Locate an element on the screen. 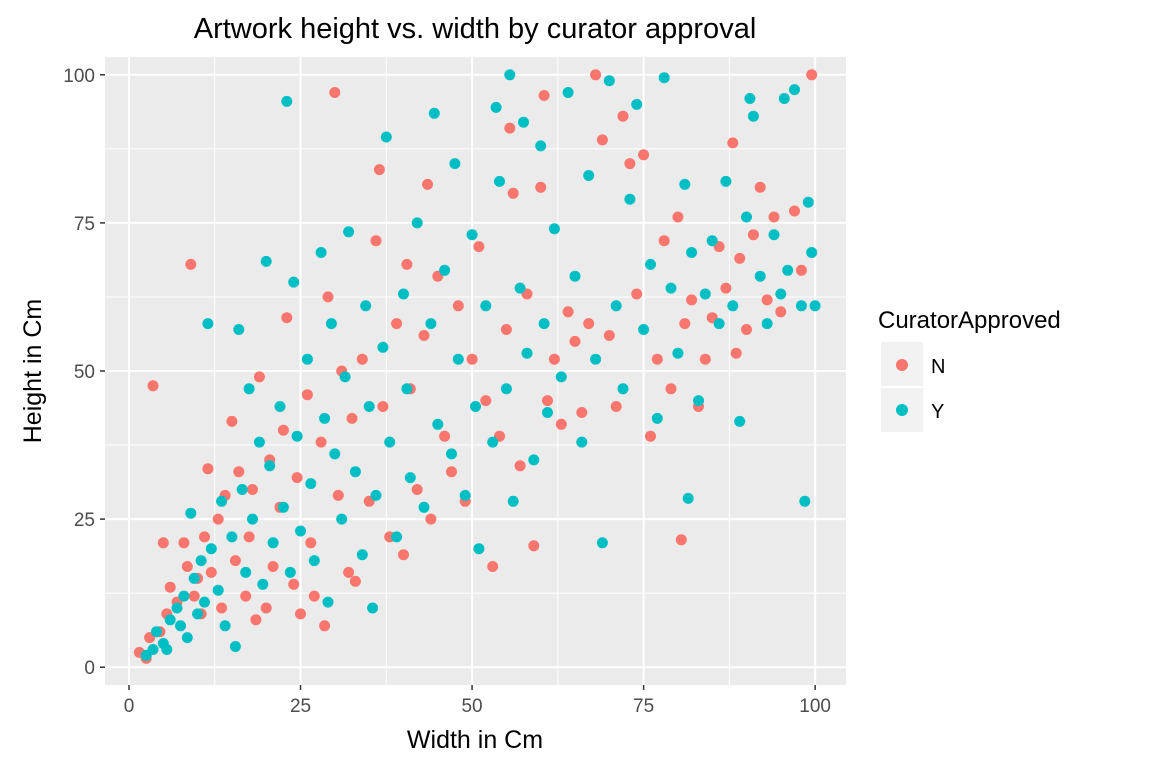 Image resolution: width=1152 pixels, height=773 pixels. y-tick-label: 0 is located at coordinates (89, 668).